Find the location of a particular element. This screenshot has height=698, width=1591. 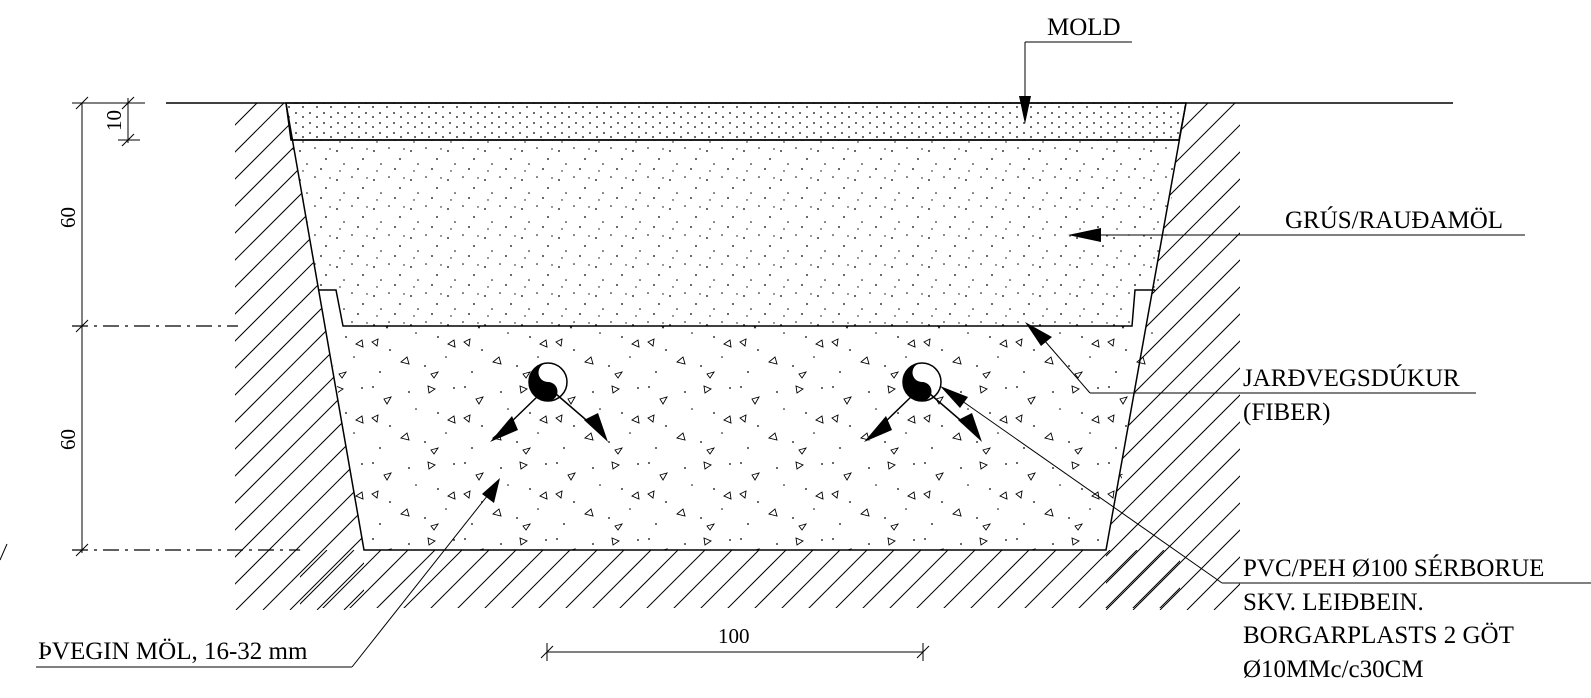

horizontal-dimension is located at coordinates (735, 652).